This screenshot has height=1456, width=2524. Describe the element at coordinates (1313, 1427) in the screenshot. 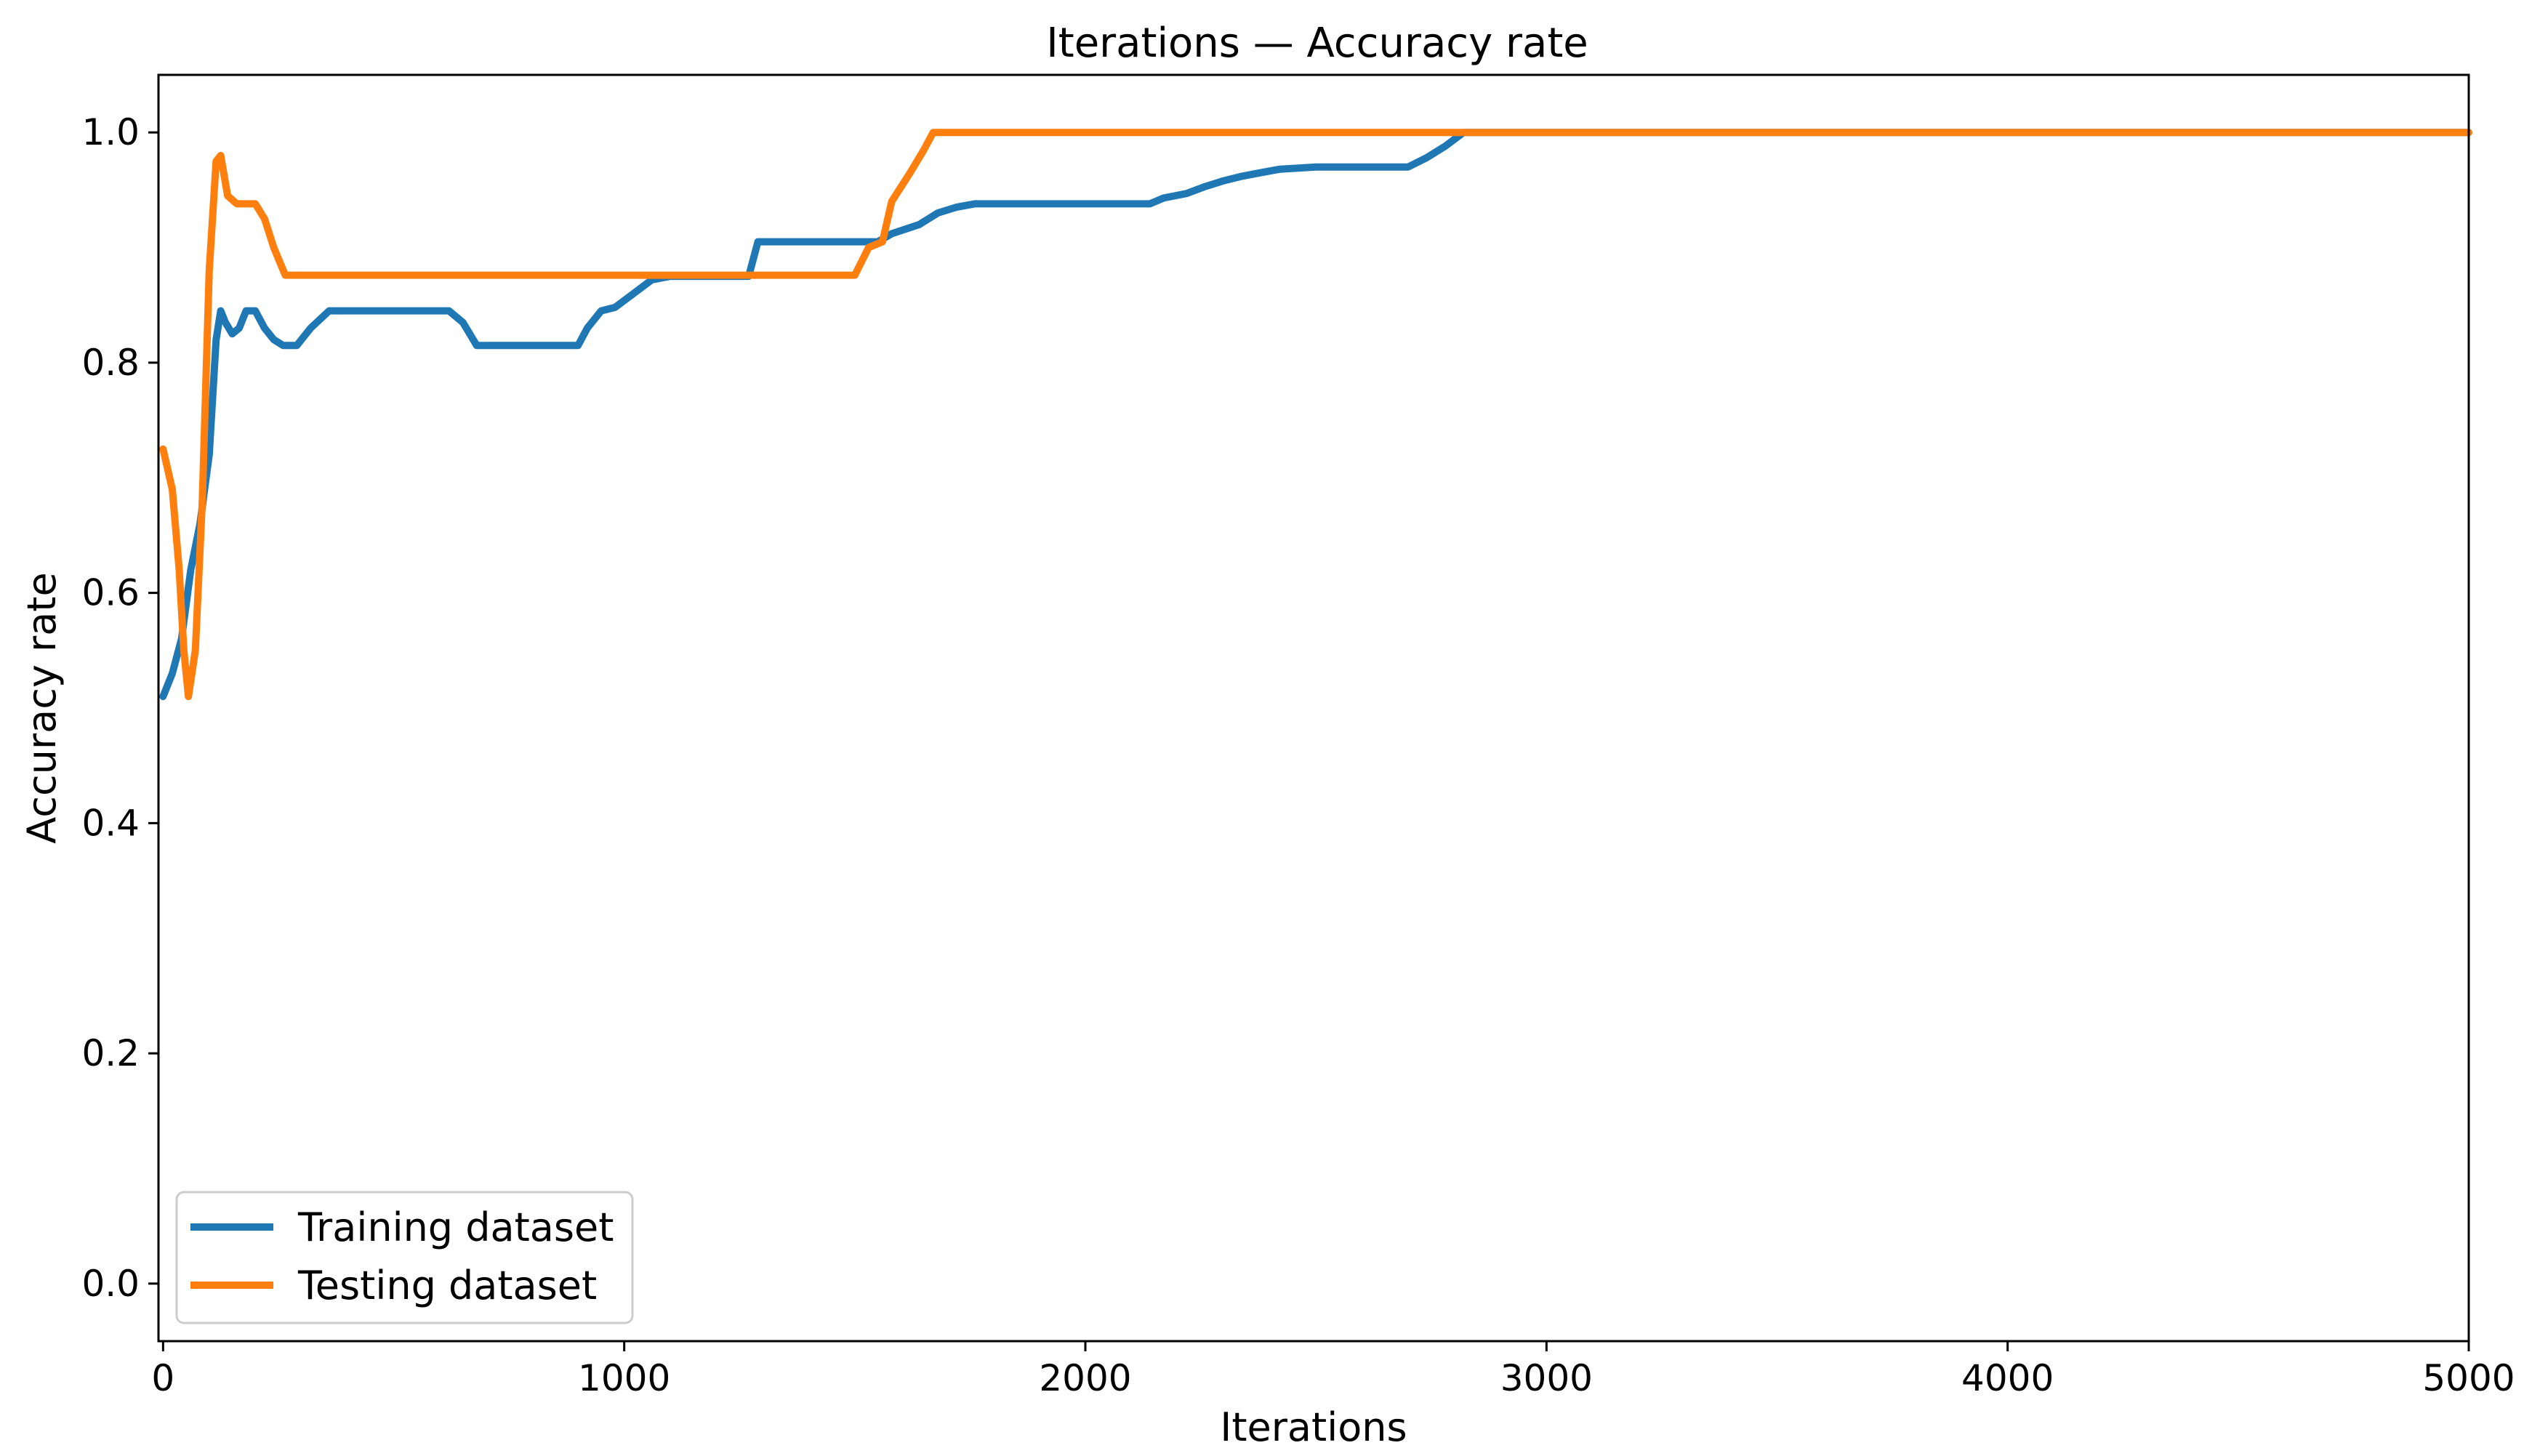

I see `x-axis-label: Iterations` at that location.